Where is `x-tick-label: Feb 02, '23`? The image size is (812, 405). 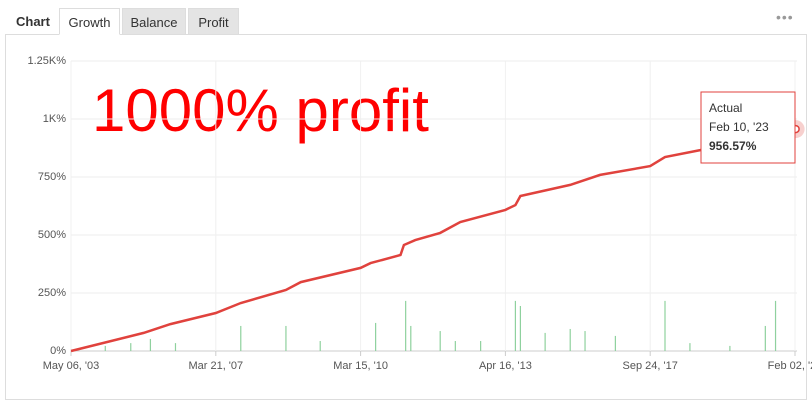
x-tick-label: Feb 02, '23 is located at coordinates (790, 366).